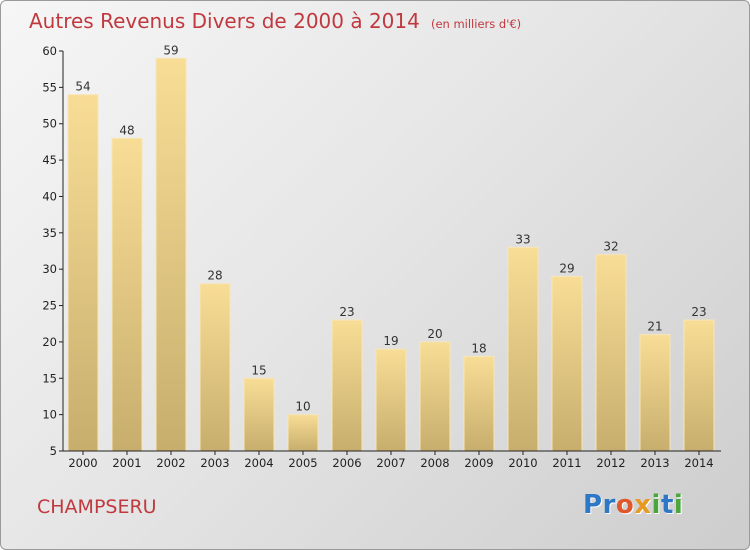 The width and height of the screenshot is (750, 550). What do you see at coordinates (49, 51) in the screenshot?
I see `y-tick-label-60: 60` at bounding box center [49, 51].